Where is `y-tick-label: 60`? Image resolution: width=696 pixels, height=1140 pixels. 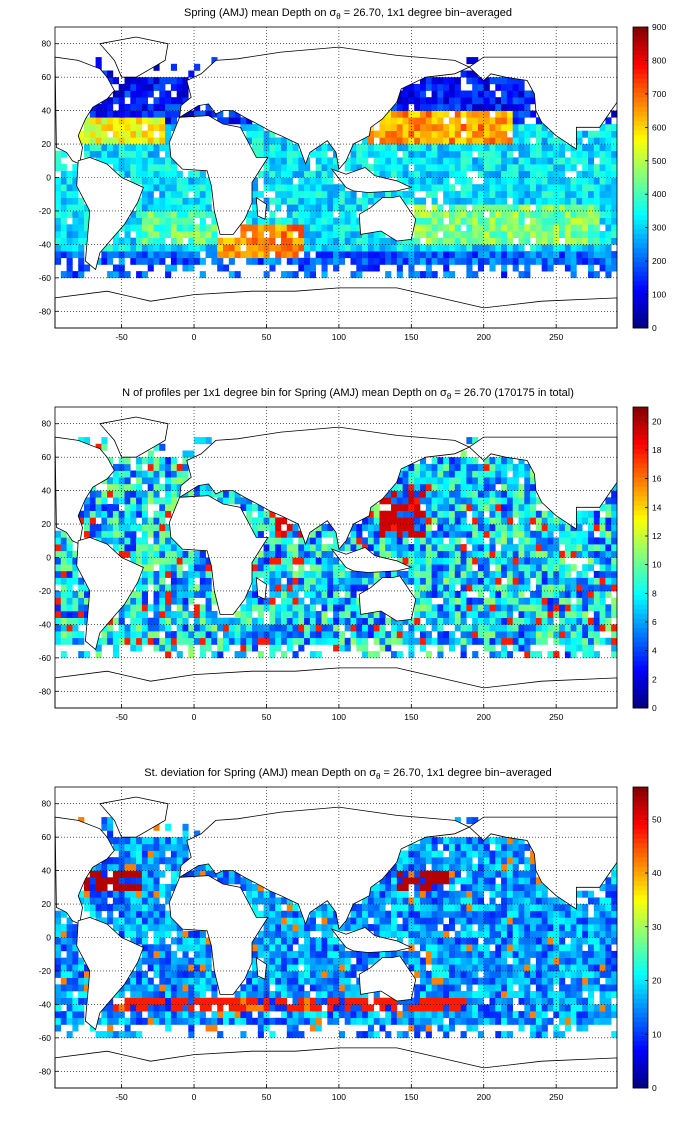 y-tick-label: 60 is located at coordinates (47, 77).